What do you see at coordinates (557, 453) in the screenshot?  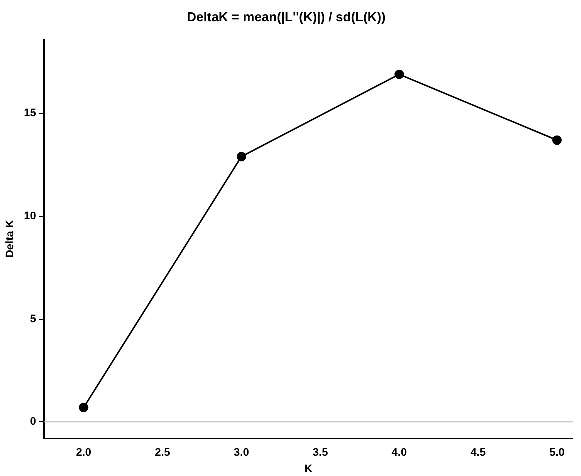 I see `x-tick-label: 5.0` at bounding box center [557, 453].